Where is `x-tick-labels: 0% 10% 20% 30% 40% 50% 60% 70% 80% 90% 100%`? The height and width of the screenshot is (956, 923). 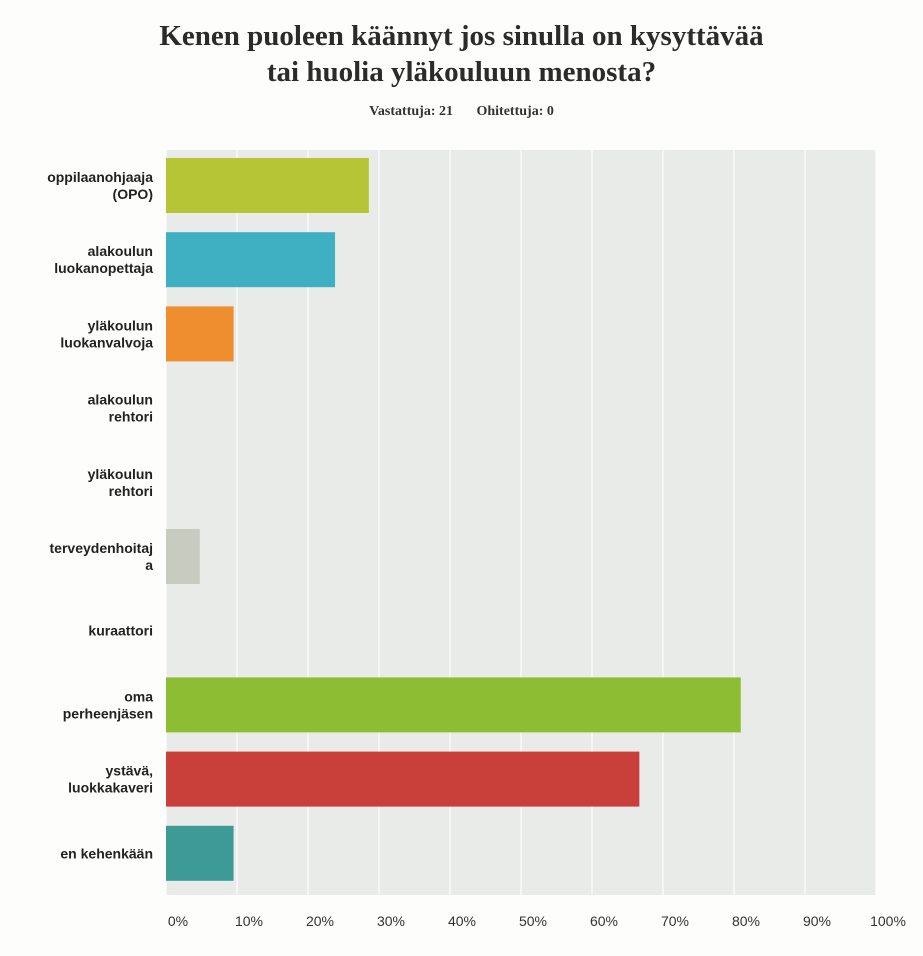
x-tick-labels: 0% 10% 20% 30% 40% 50% 60% 70% 80% 90% 100% is located at coordinates (537, 921).